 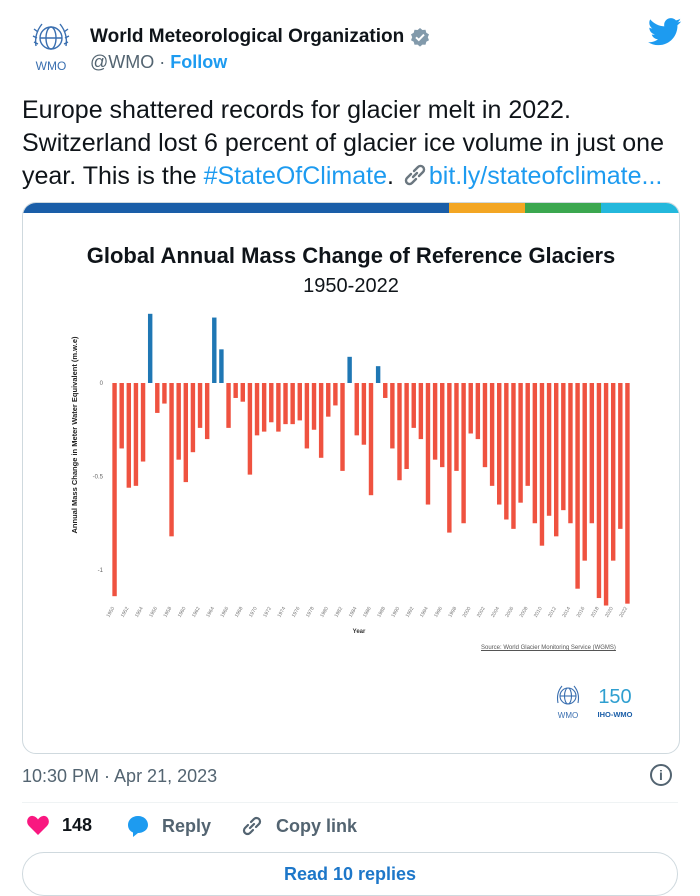 What do you see at coordinates (59, 825) in the screenshot?
I see `like-button: 148` at bounding box center [59, 825].